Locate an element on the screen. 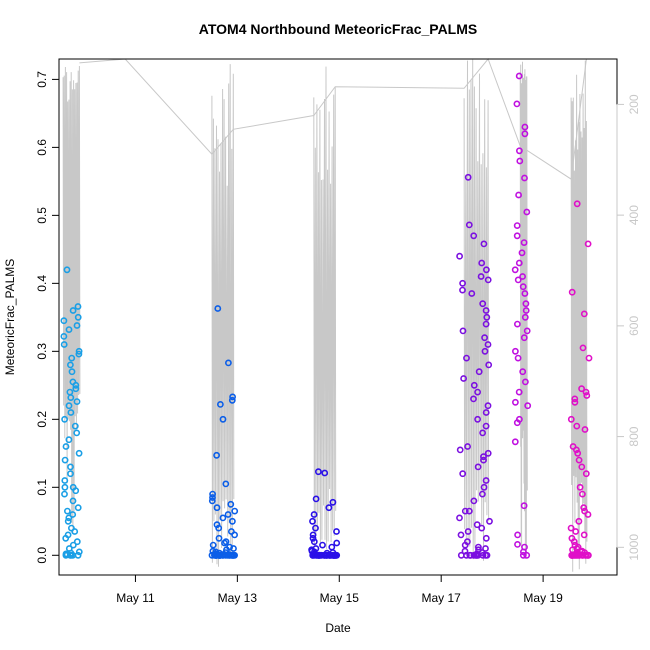 This screenshot has width=650, height=650. x-tick-label: May 17 is located at coordinates (442, 598).